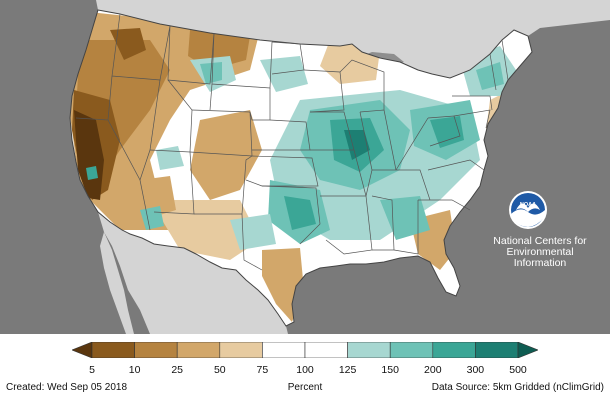  I want to click on noaa-logo-icon: NOAA, so click(528, 210).